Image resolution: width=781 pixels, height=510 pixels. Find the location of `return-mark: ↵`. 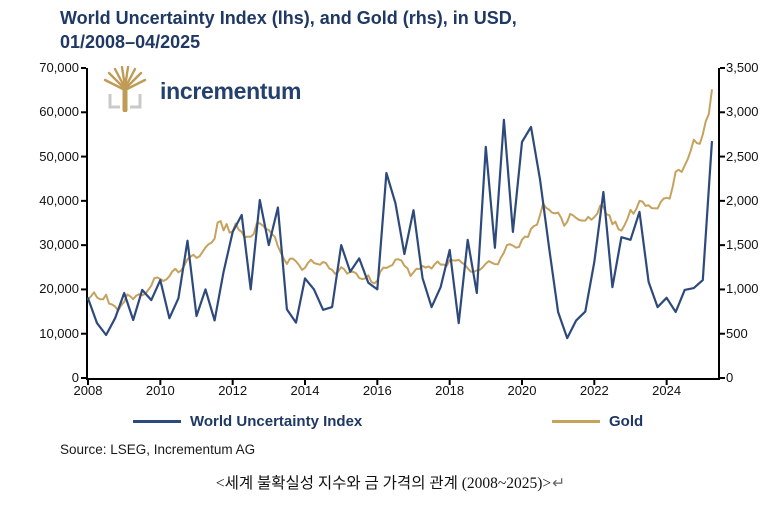

return-mark: ↵ is located at coordinates (559, 483).